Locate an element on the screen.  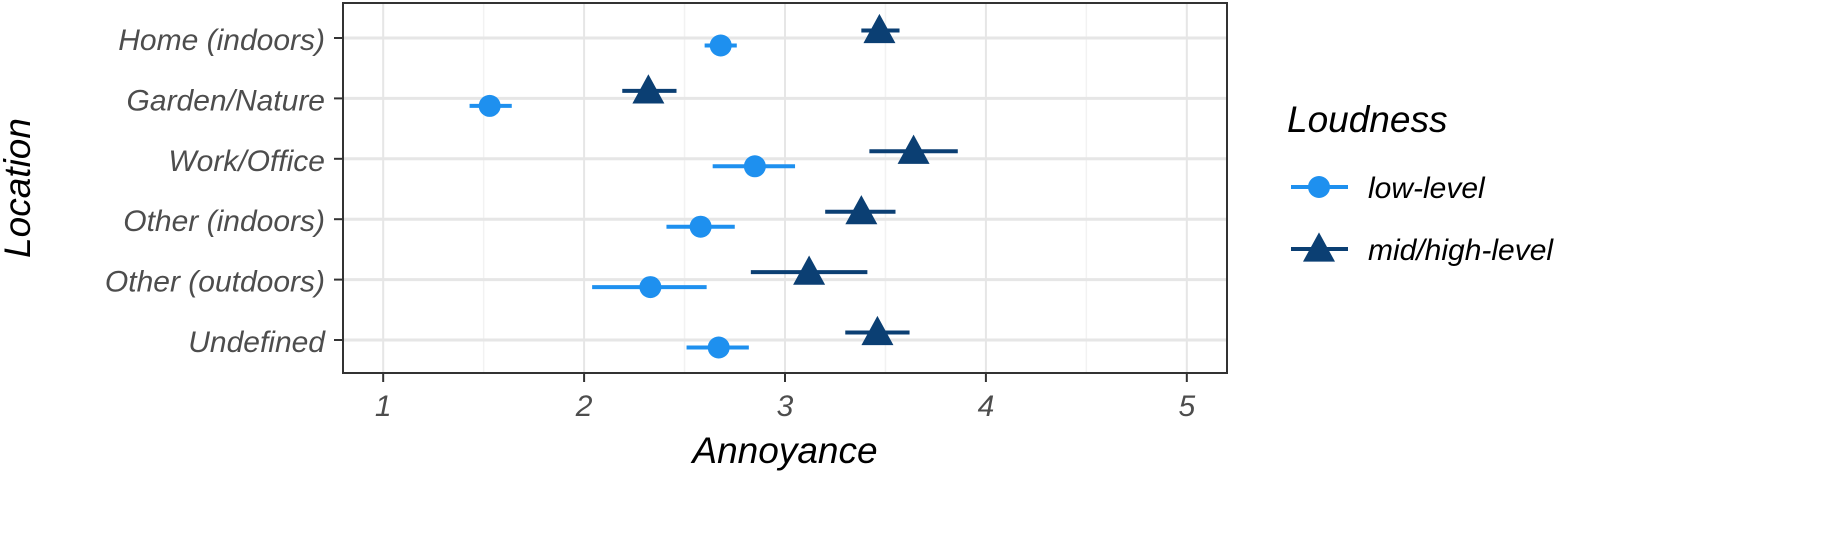
x-tick-label: 2 is located at coordinates (584, 406).